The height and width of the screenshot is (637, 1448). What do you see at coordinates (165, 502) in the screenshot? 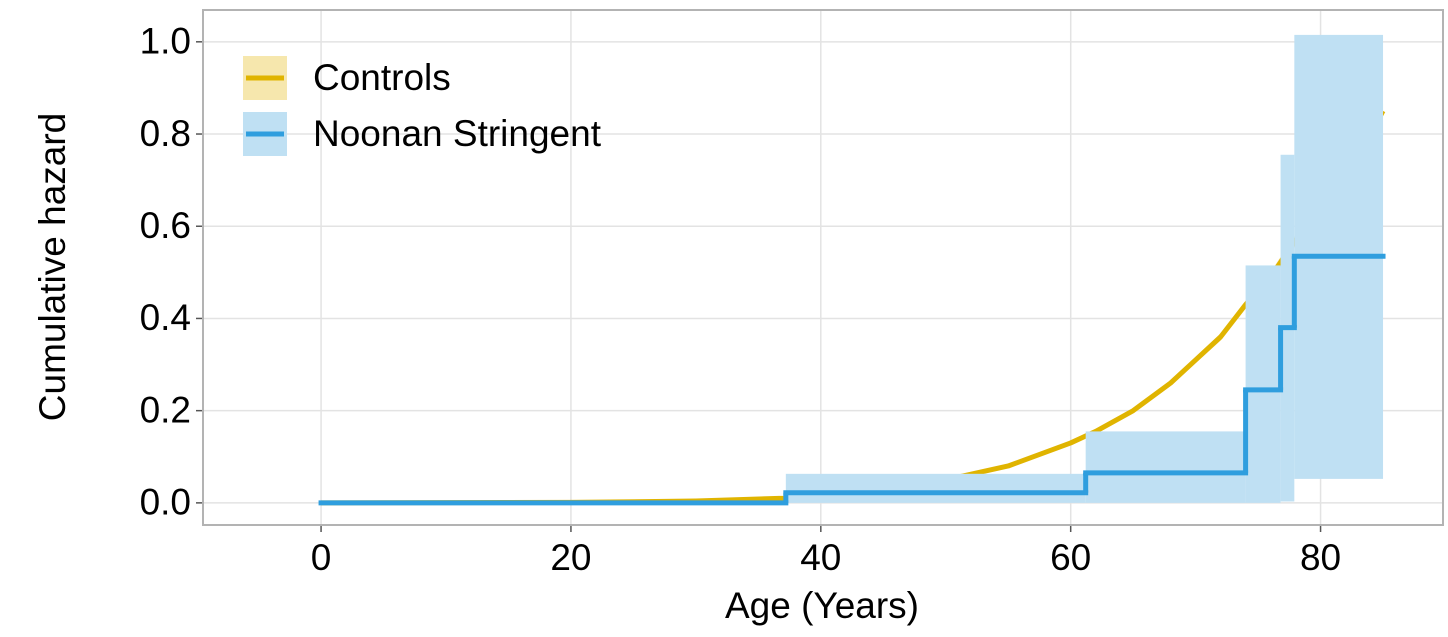
I see `y-tick-label: 0.0` at bounding box center [165, 502].